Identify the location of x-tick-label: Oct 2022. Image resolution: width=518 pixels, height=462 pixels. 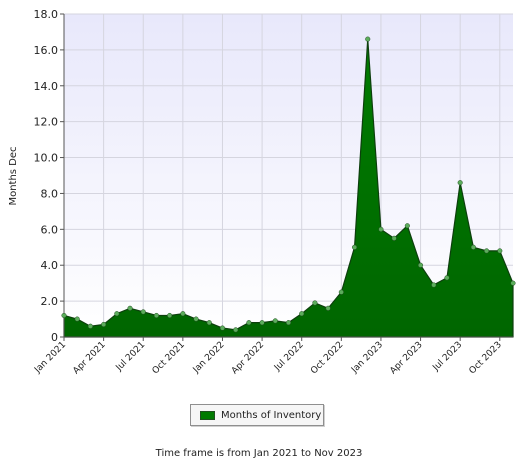
(327, 358).